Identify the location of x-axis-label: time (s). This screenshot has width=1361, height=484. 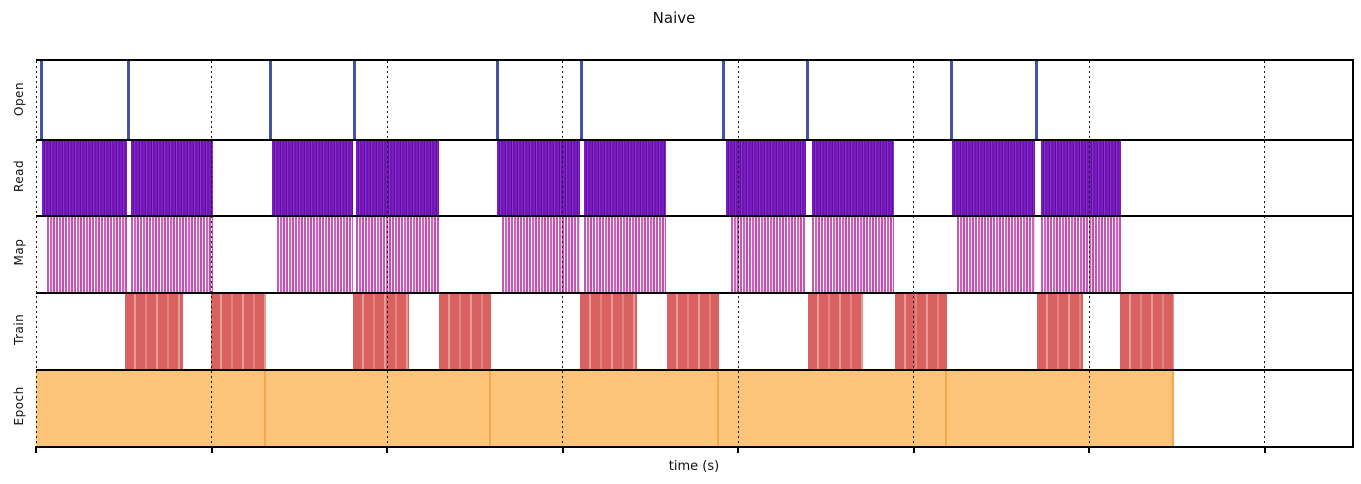
(694, 466).